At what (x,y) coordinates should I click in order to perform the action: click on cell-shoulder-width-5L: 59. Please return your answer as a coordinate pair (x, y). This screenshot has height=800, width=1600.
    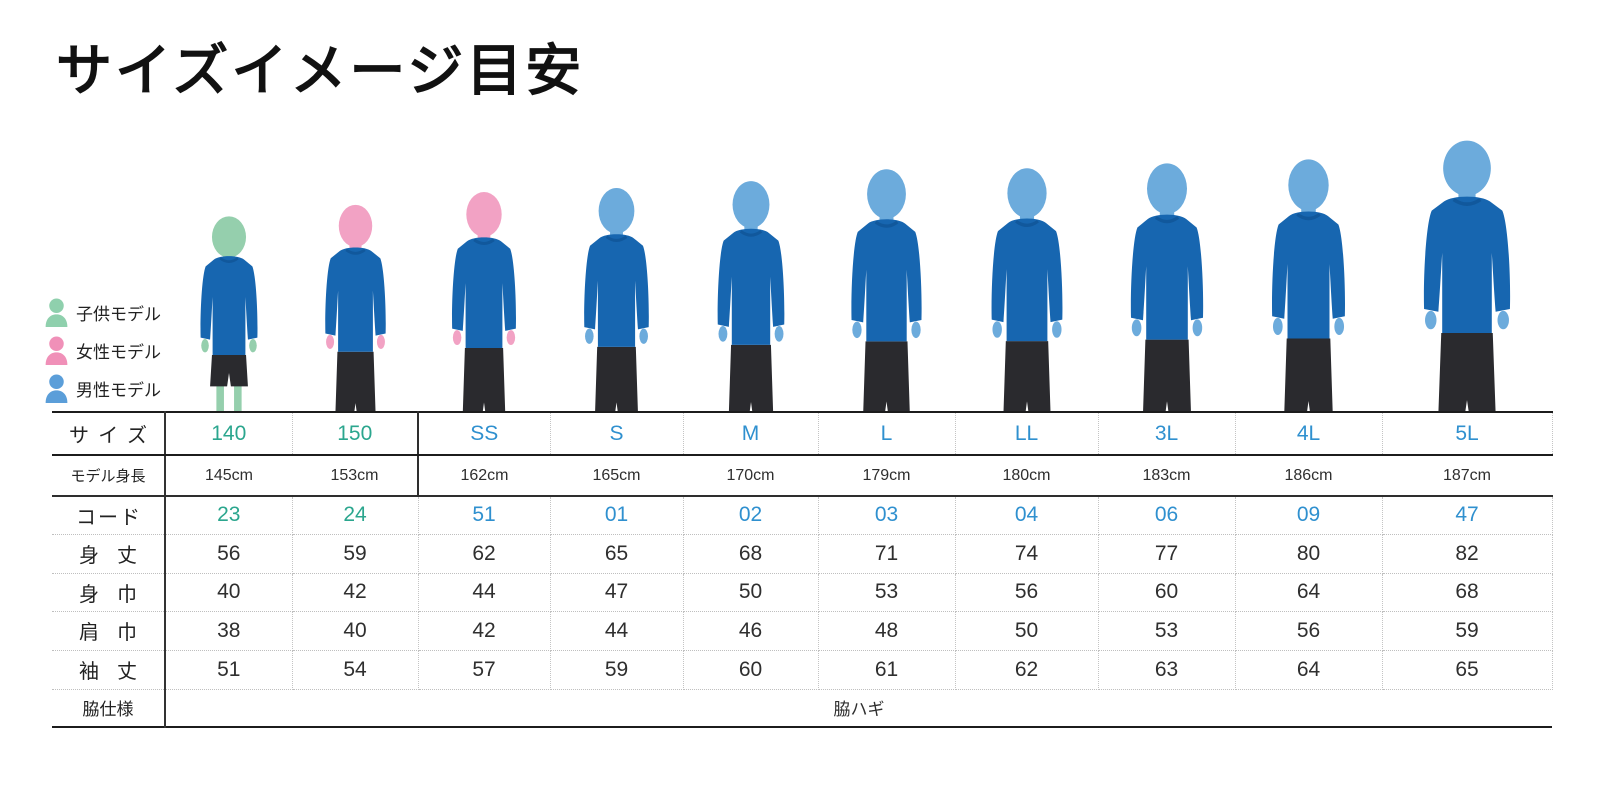
    Looking at the image, I should click on (1467, 631).